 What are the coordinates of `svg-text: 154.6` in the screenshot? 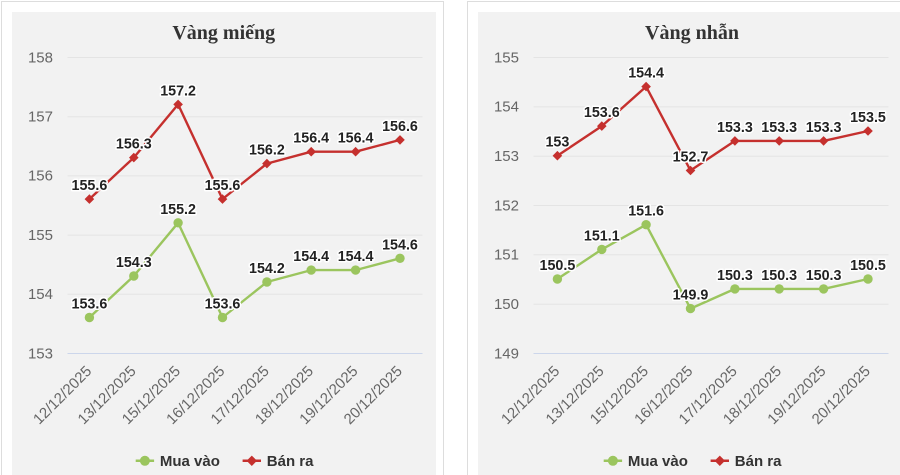 It's located at (400, 245).